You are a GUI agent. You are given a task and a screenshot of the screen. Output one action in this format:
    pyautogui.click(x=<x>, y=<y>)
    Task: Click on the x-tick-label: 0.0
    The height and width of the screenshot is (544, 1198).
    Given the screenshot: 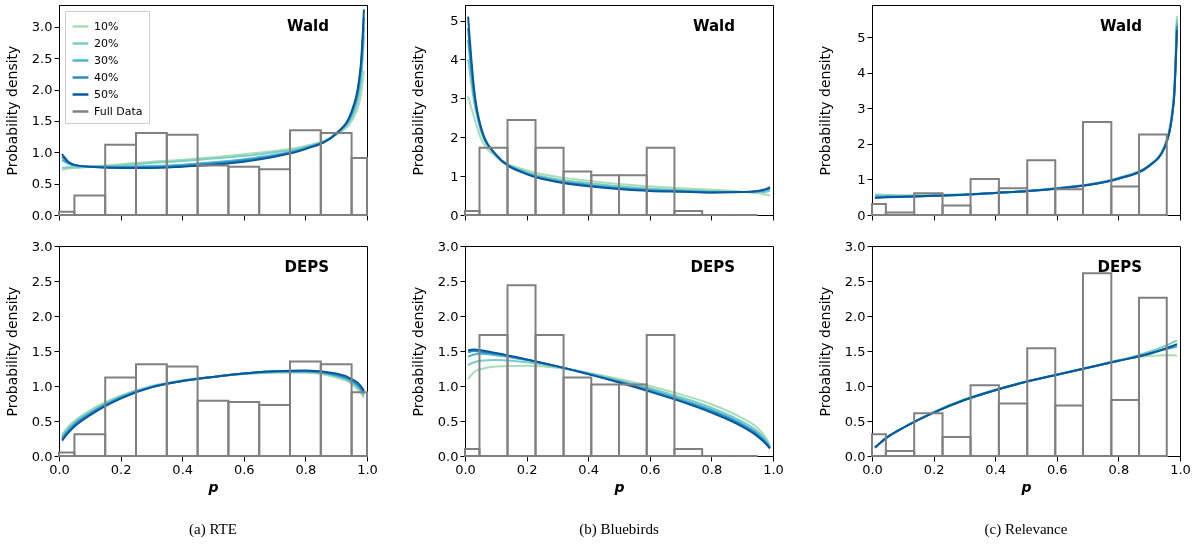 What is the action you would take?
    pyautogui.click(x=59, y=469)
    